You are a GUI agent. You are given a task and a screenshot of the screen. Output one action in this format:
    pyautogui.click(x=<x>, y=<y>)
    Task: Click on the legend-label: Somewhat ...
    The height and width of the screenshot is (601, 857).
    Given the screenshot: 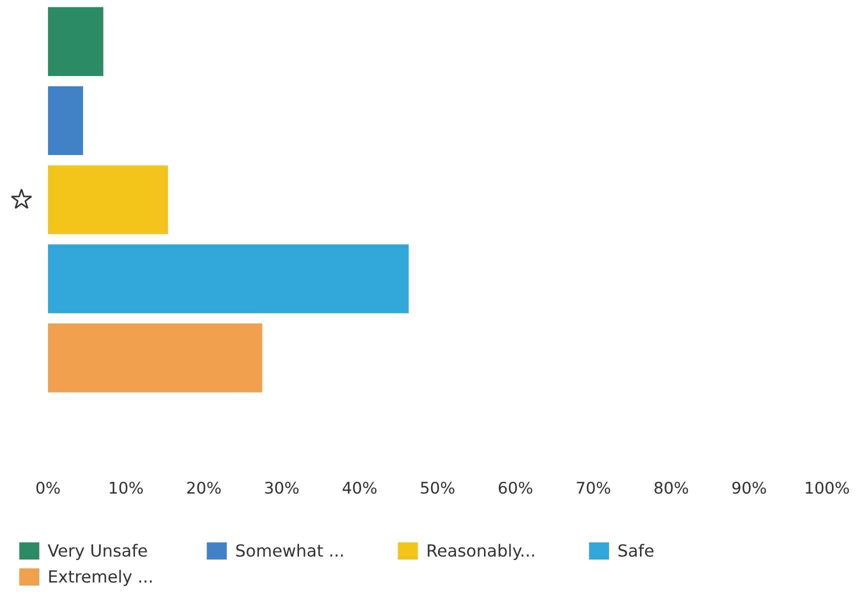 What is the action you would take?
    pyautogui.click(x=289, y=550)
    